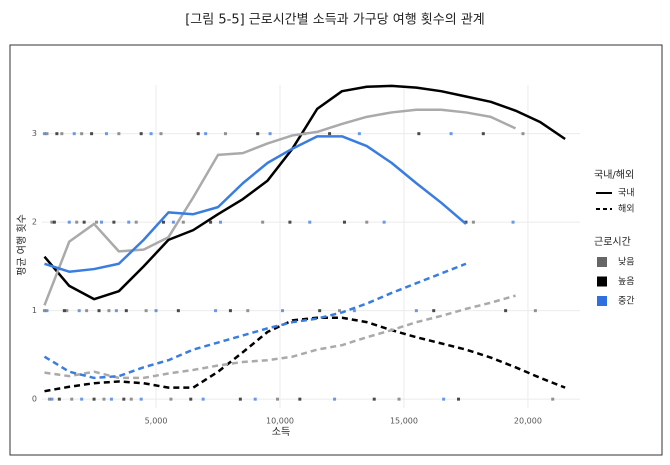 This screenshot has height=465, width=670. Describe the element at coordinates (34, 399) in the screenshot. I see `y-tick-label: 0` at that location.